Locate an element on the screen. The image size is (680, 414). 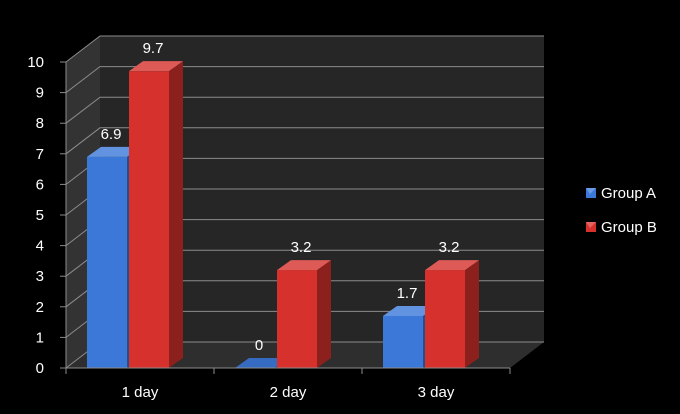
bar-group-b: 9.7 is located at coordinates (156, 204).